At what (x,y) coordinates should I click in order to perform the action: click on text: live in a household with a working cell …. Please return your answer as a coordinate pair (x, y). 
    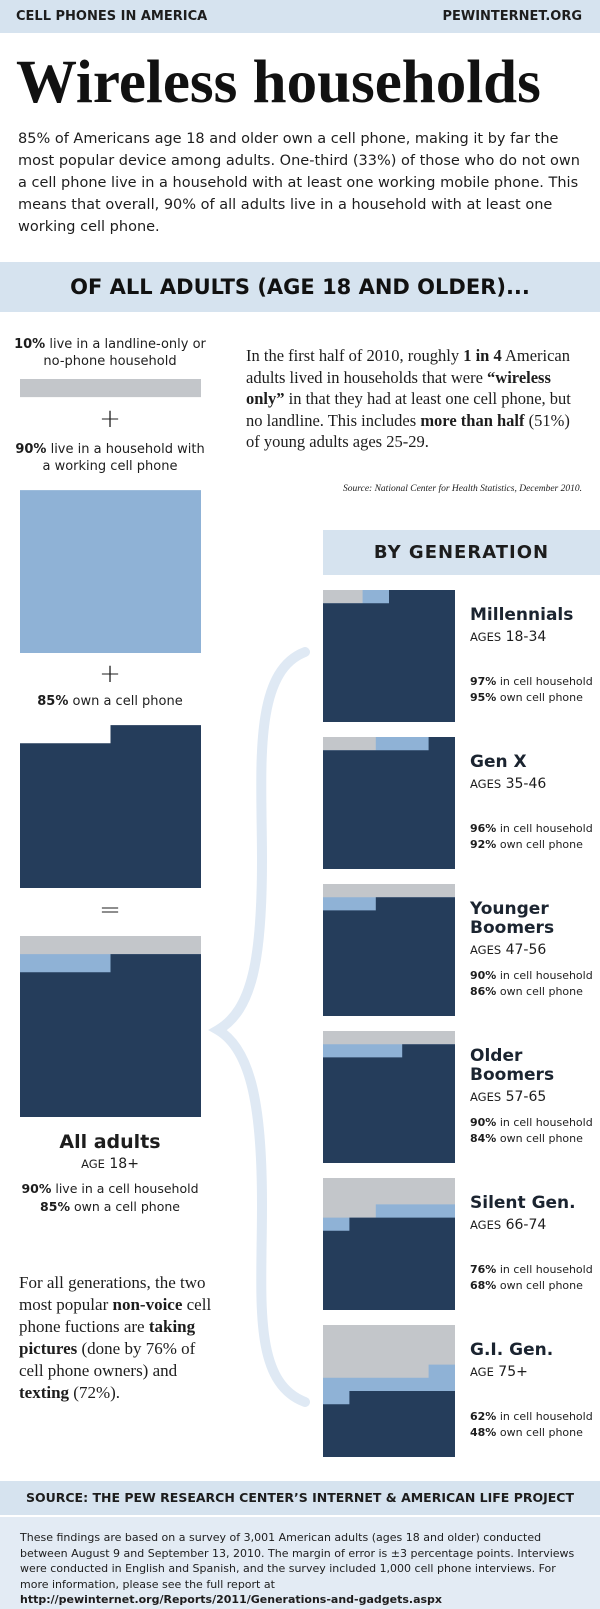
    Looking at the image, I should click on (123, 458).